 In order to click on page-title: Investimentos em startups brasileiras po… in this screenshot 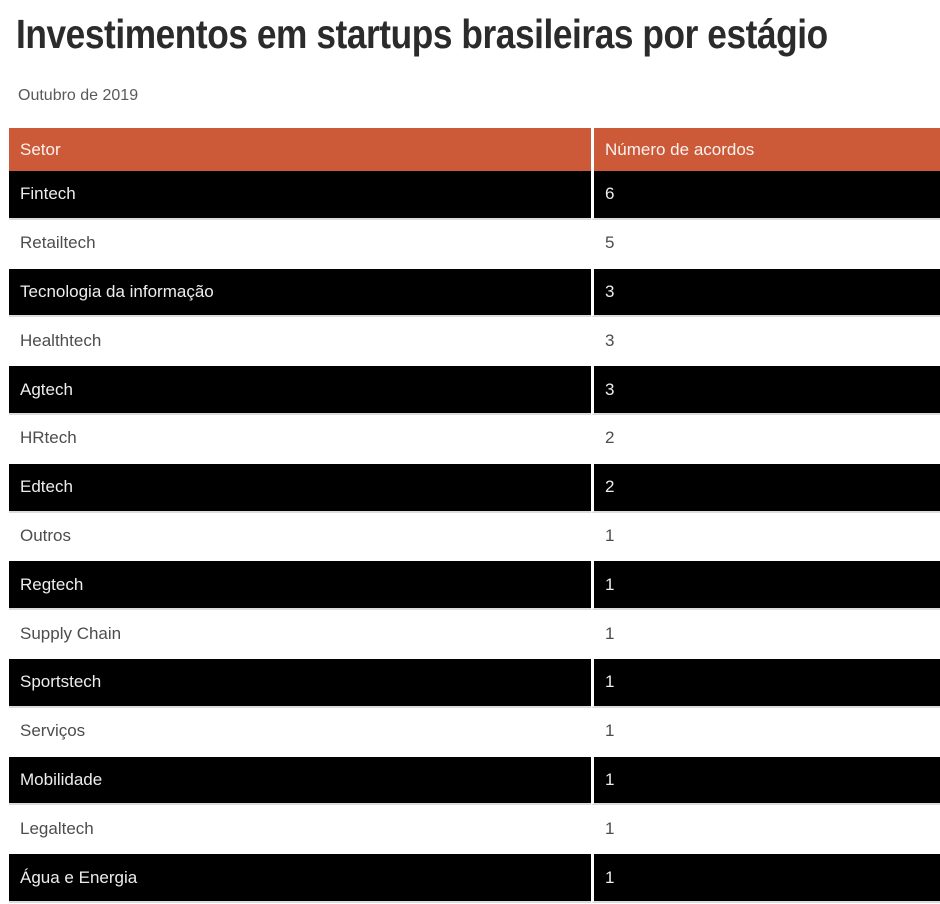, I will do `click(422, 34)`.